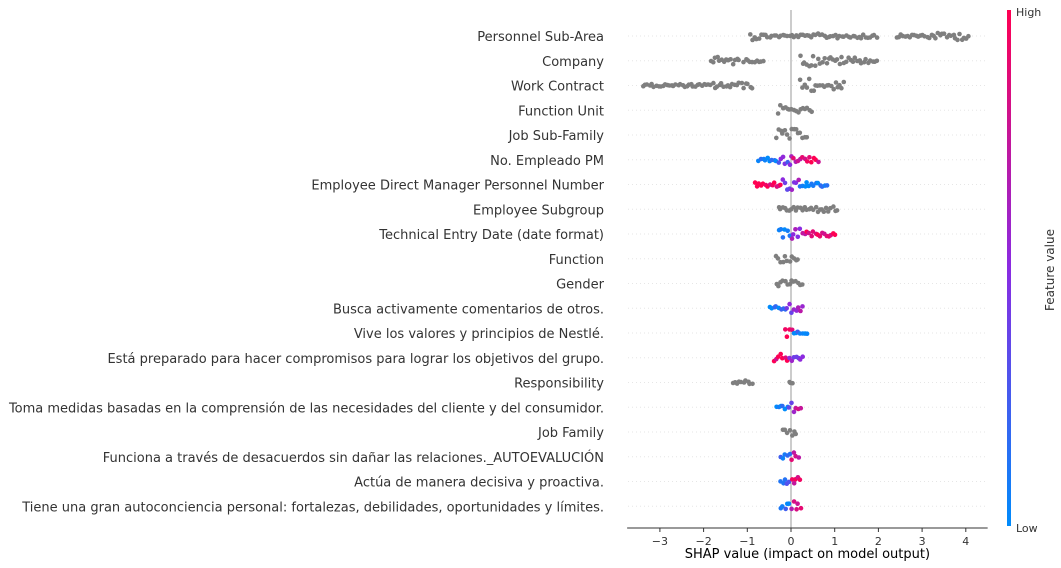 The width and height of the screenshot is (1061, 568). Describe the element at coordinates (1028, 12) in the screenshot. I see `colorbar-high-label: High` at that location.